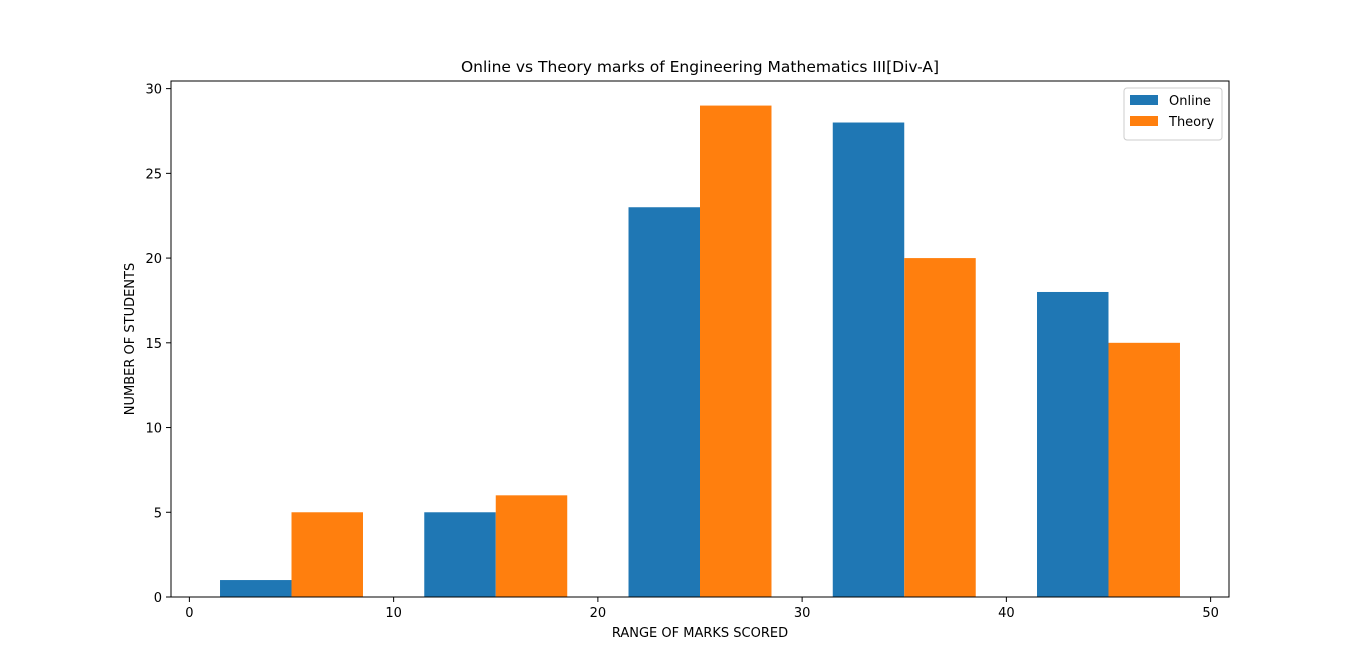 This screenshot has height=671, width=1366. I want to click on y-tick-label: 0, so click(158, 598).